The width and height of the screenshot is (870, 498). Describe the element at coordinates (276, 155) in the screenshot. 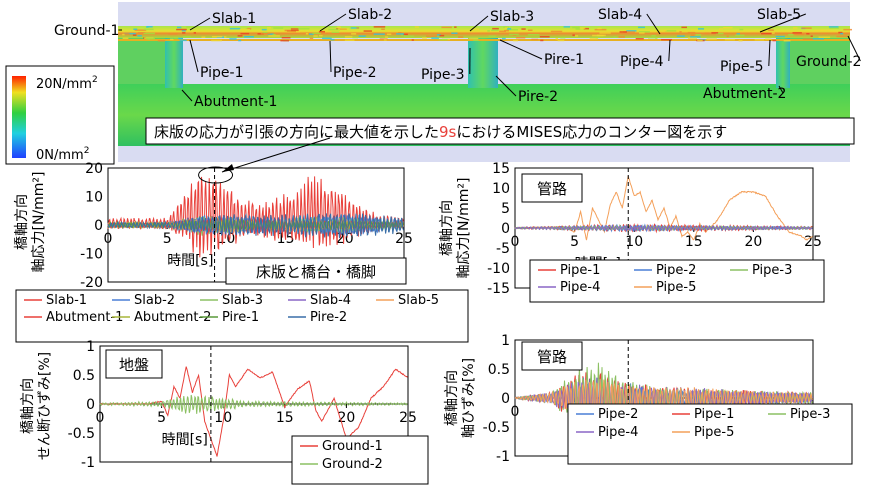

I see `caption-arrow` at that location.